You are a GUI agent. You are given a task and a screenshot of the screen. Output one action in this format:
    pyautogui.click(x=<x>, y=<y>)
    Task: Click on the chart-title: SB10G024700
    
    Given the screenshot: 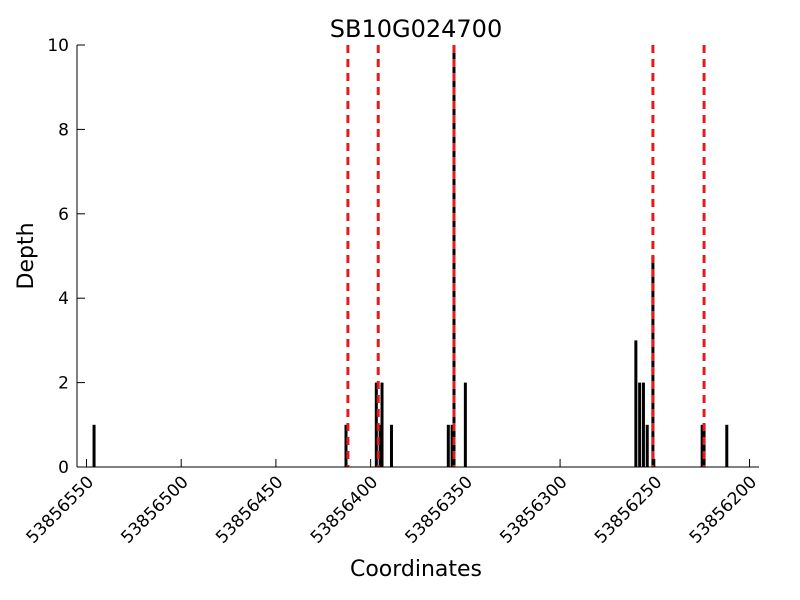 What is the action you would take?
    pyautogui.click(x=416, y=29)
    